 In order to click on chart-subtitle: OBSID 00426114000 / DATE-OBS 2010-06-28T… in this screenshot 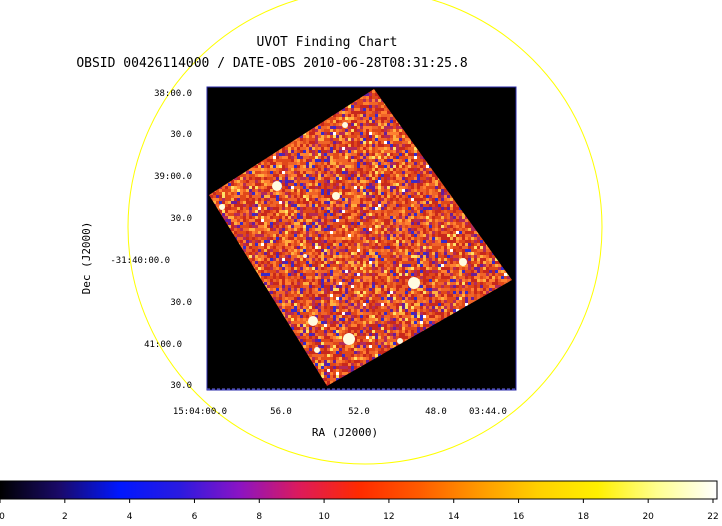, I will do `click(271, 63)`.